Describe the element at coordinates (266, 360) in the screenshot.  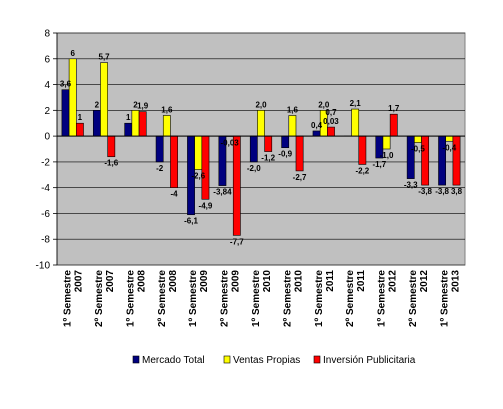
I see `legend-label: Ventas Propias` at that location.